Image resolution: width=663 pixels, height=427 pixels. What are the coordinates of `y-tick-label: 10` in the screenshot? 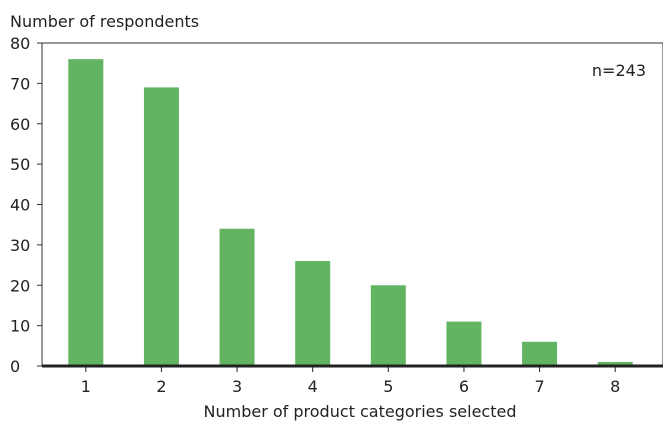 It's located at (20, 326).